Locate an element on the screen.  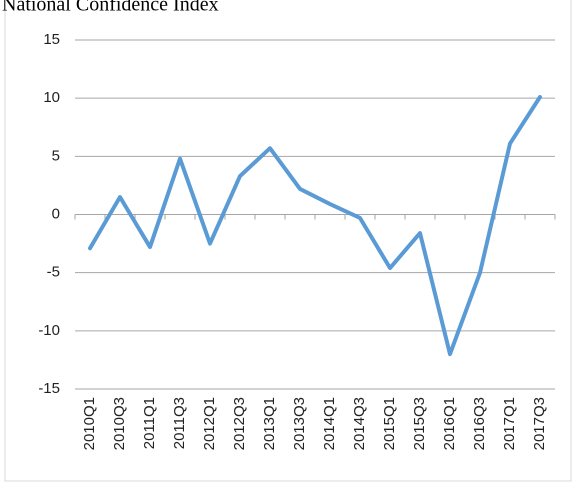
x-tick-label: 2015Q1 is located at coordinates (389, 423).